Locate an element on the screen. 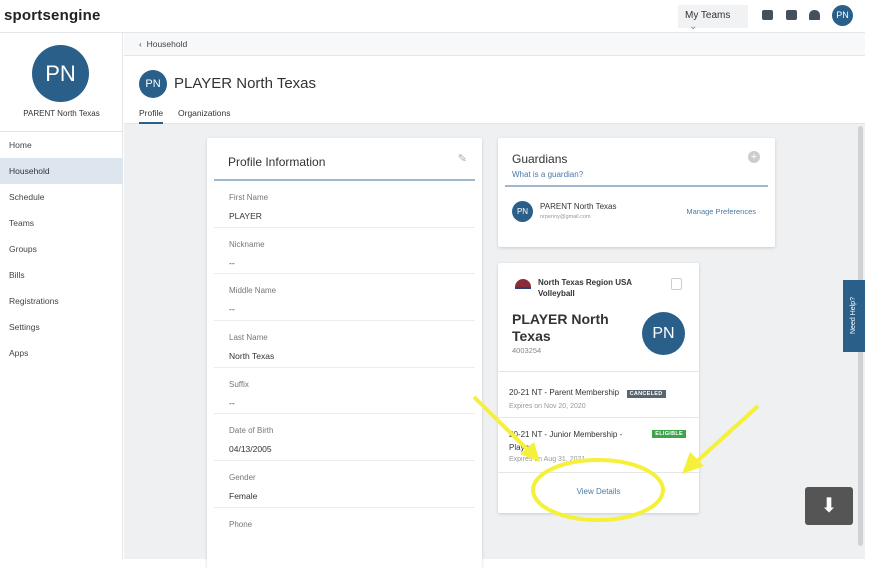 This screenshot has width=882, height=568. profile-card-title: Profile Information is located at coordinates (277, 162).